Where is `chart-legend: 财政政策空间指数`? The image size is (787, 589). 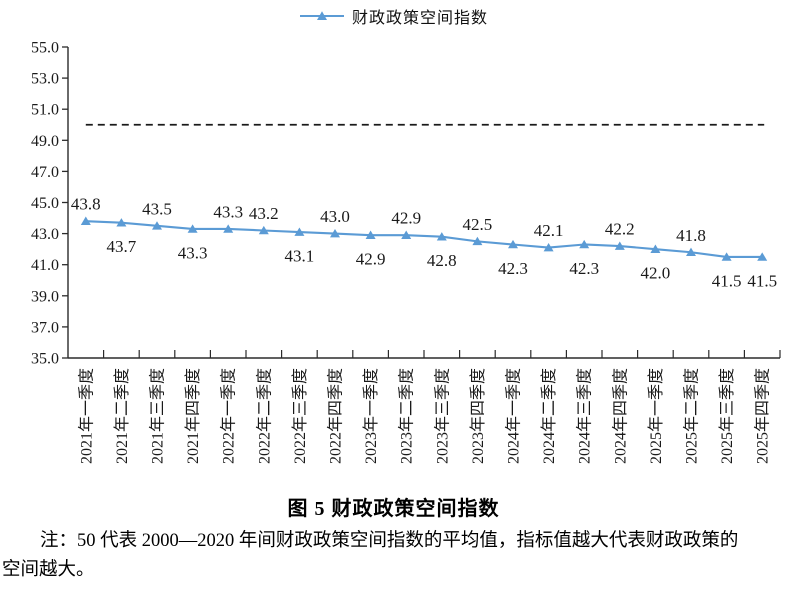
chart-legend: 财政政策空间指数 is located at coordinates (393, 16).